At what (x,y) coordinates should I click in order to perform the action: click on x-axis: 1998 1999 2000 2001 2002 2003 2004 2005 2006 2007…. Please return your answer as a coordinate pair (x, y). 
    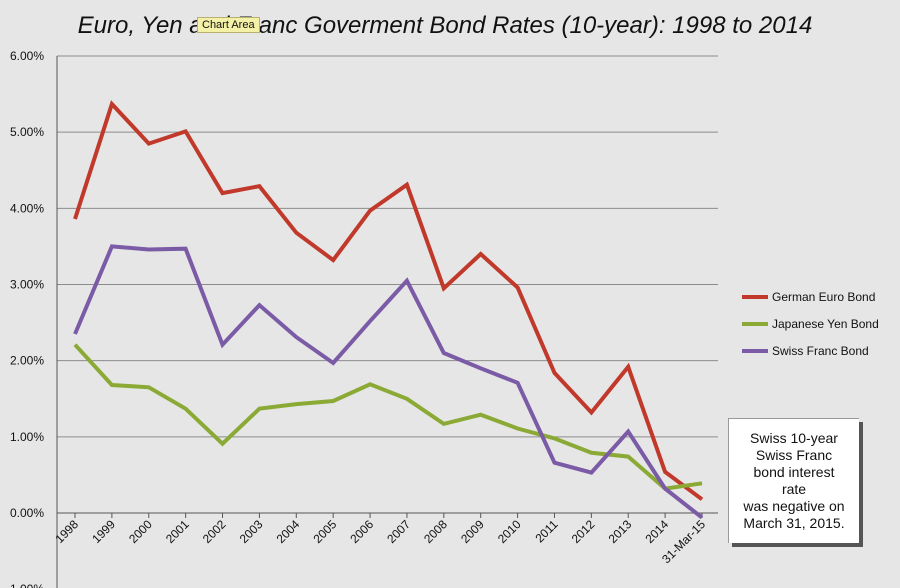
    Looking at the image, I should click on (380, 539).